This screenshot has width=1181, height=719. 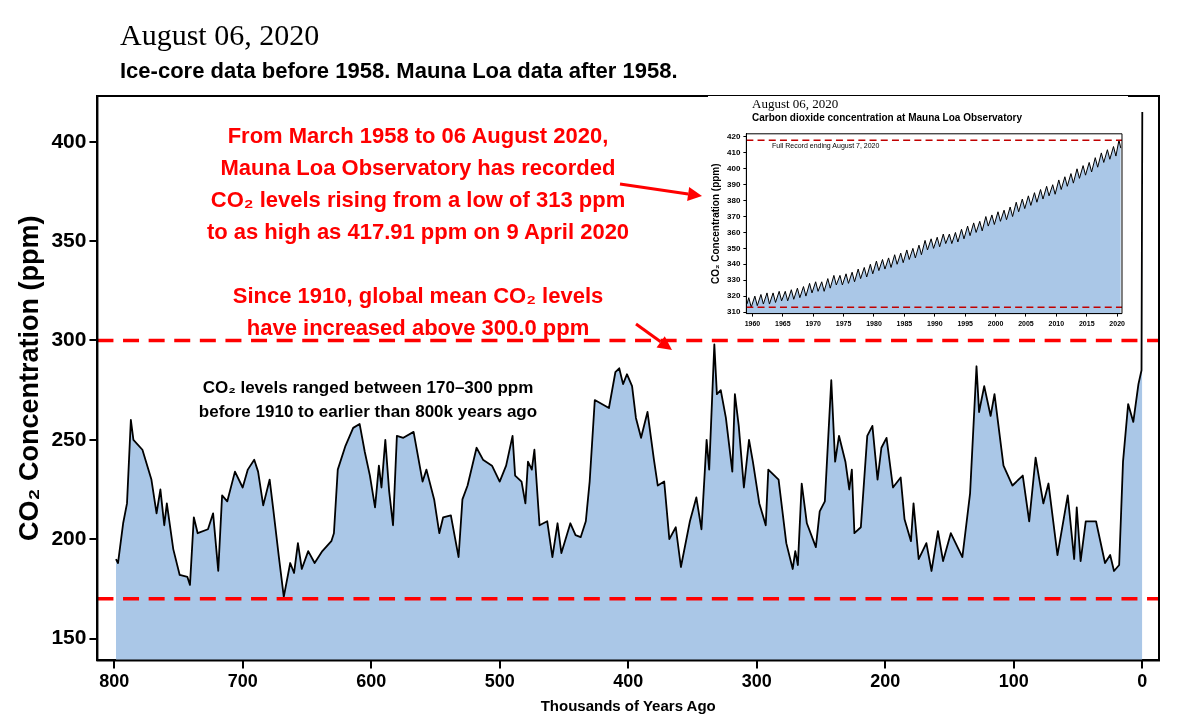 What do you see at coordinates (885, 681) in the screenshot?
I see `x-tick-label: 200` at bounding box center [885, 681].